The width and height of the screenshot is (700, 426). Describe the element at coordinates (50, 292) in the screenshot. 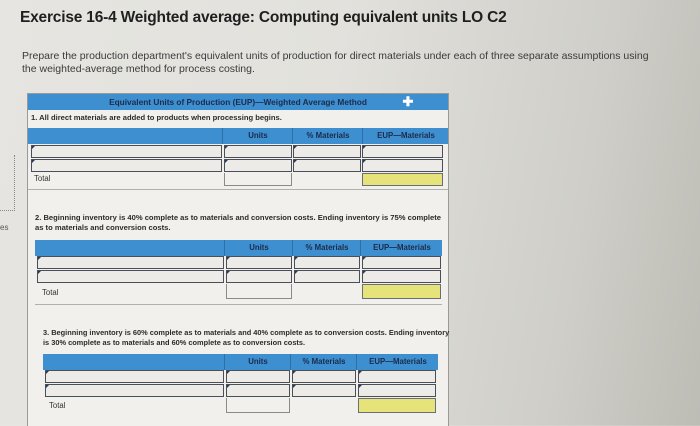

I see `section-2-total-label: Total` at that location.